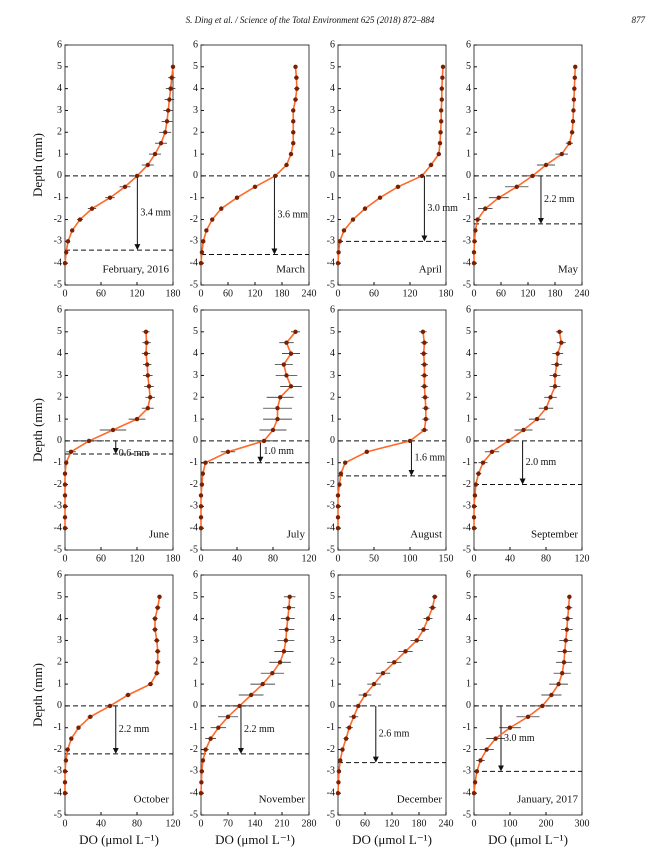  What do you see at coordinates (446, 823) in the screenshot?
I see `x-tick-label: 240` at bounding box center [446, 823].